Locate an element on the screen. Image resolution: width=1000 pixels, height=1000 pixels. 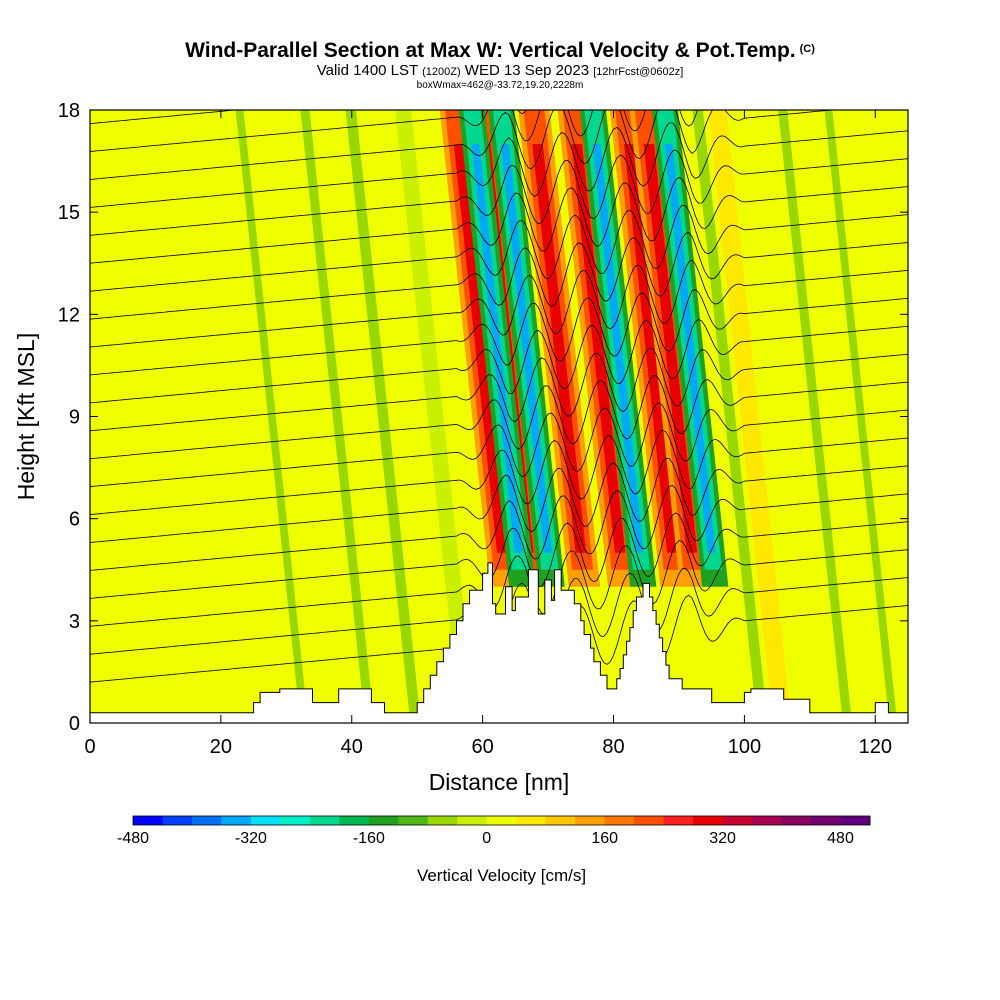
y-tick-label-18: 18 is located at coordinates (69, 111).